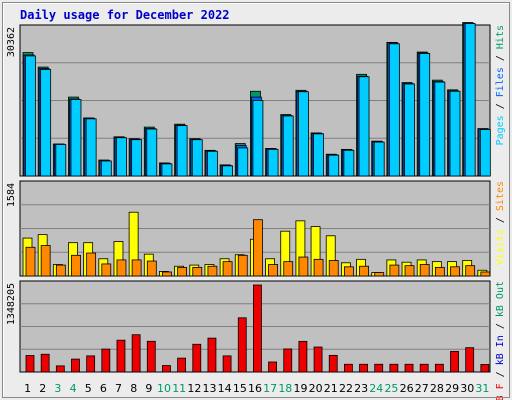 This screenshot has height=400, width=512. Describe the element at coordinates (270, 388) in the screenshot. I see `day-label: 17` at that location.